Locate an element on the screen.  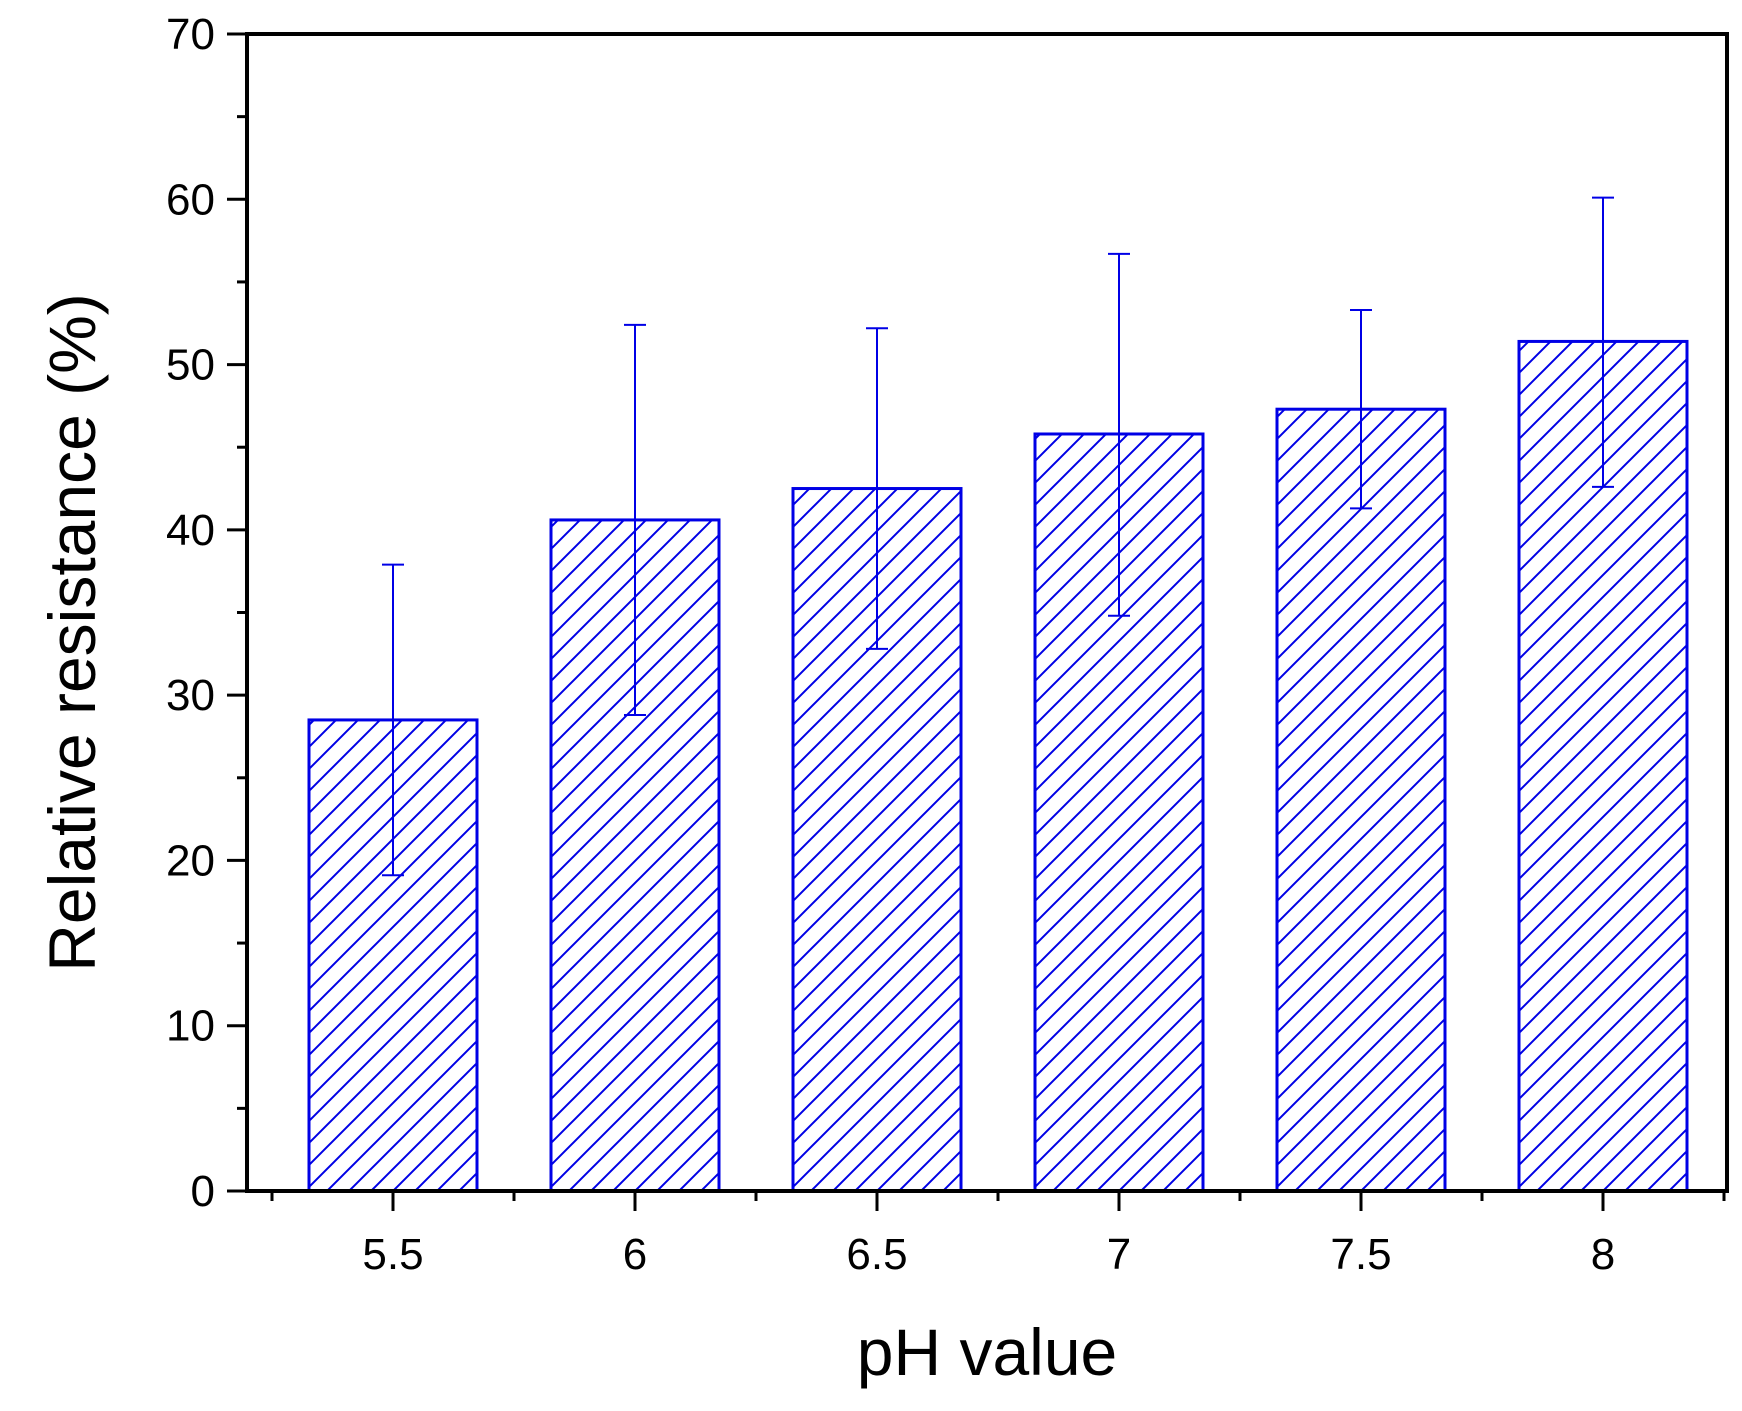
error-bar-5.5 is located at coordinates (393, 720).